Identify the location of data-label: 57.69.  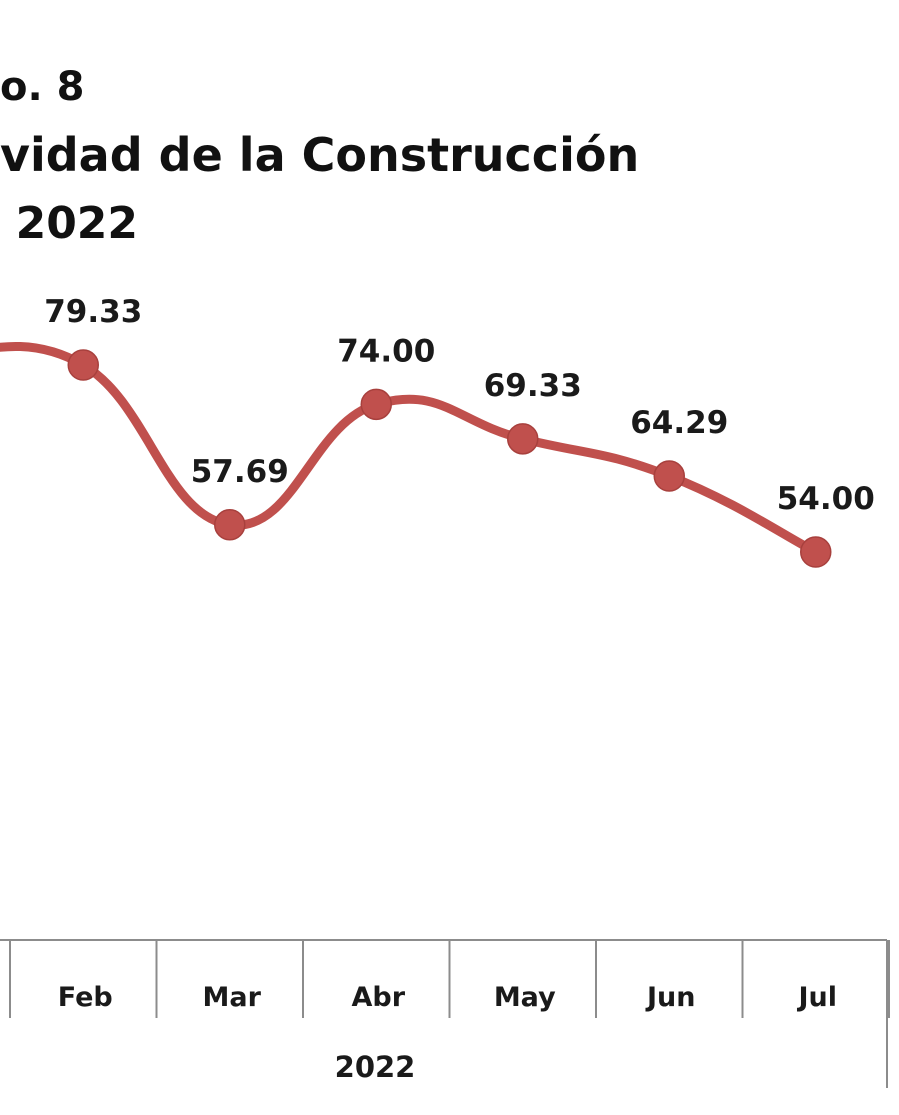
(240, 472).